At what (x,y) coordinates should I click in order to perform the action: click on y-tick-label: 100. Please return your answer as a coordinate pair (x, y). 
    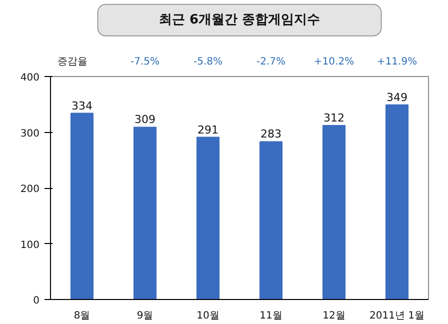
    Looking at the image, I should click on (30, 245).